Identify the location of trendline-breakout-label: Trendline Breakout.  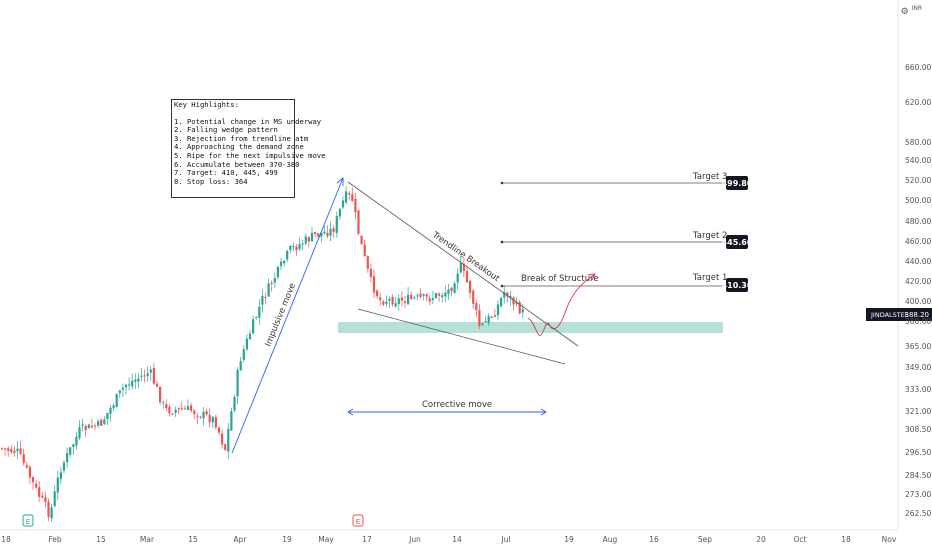
(465, 257).